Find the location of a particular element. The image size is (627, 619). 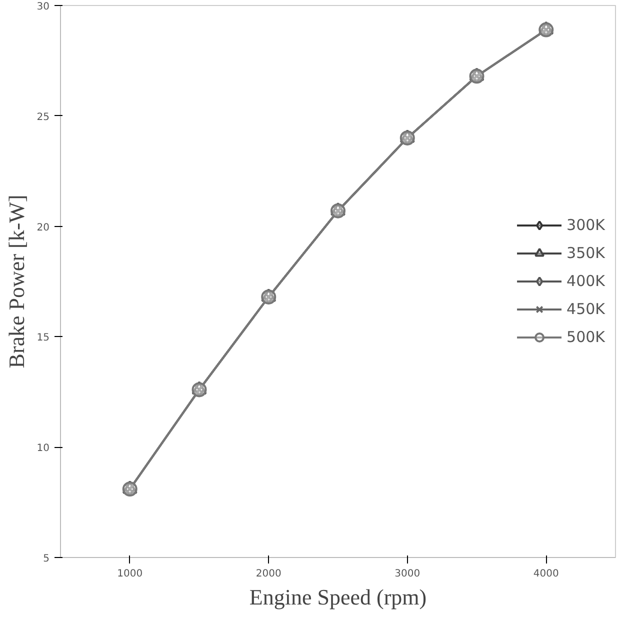

legend-label: 450K is located at coordinates (585, 309).